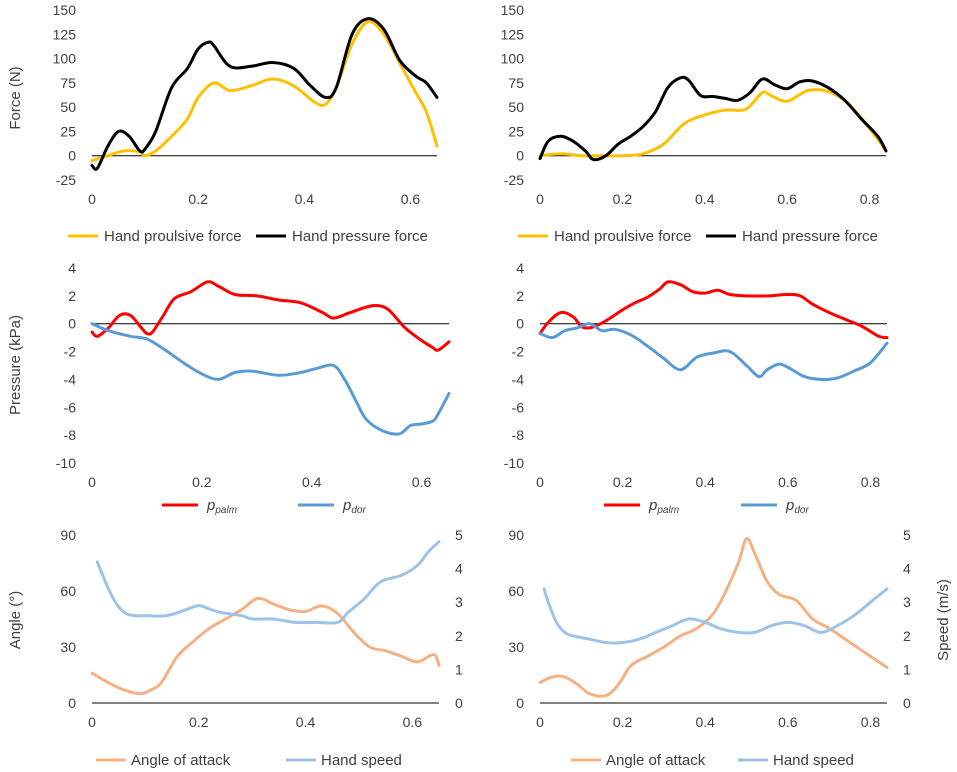  Describe the element at coordinates (361, 760) in the screenshot. I see `legend-label-speed: Hand speed` at that location.